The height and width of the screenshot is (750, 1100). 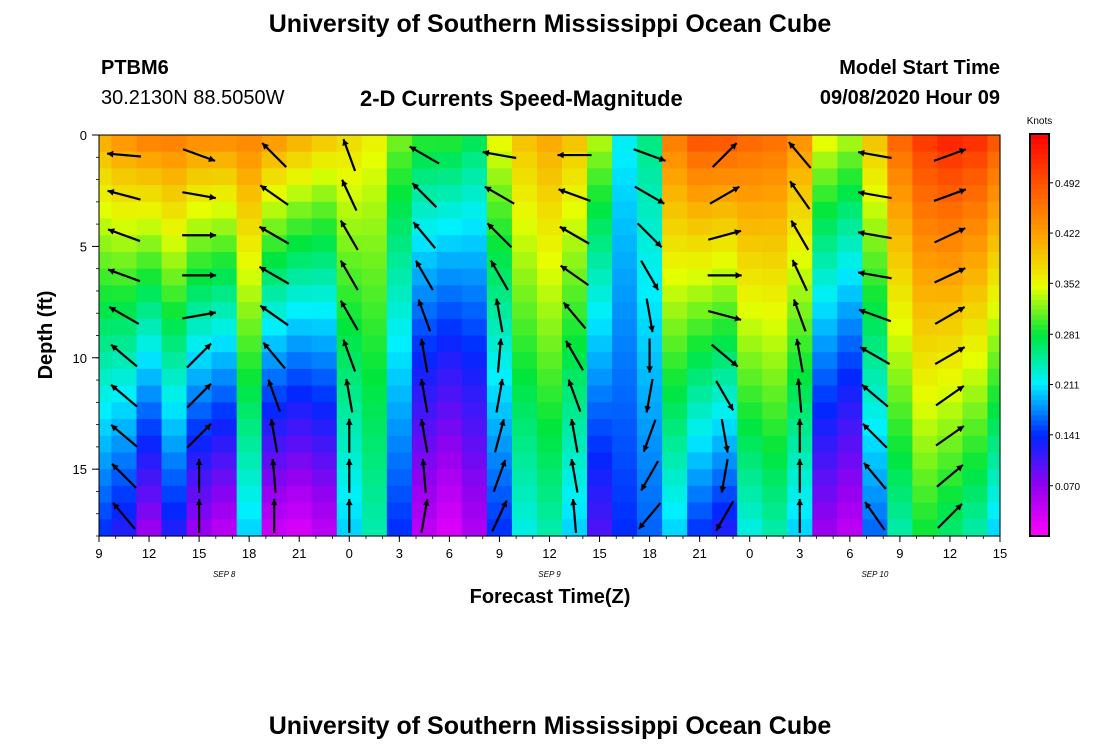 I want to click on date-label: SEP 9, so click(x=549, y=574).